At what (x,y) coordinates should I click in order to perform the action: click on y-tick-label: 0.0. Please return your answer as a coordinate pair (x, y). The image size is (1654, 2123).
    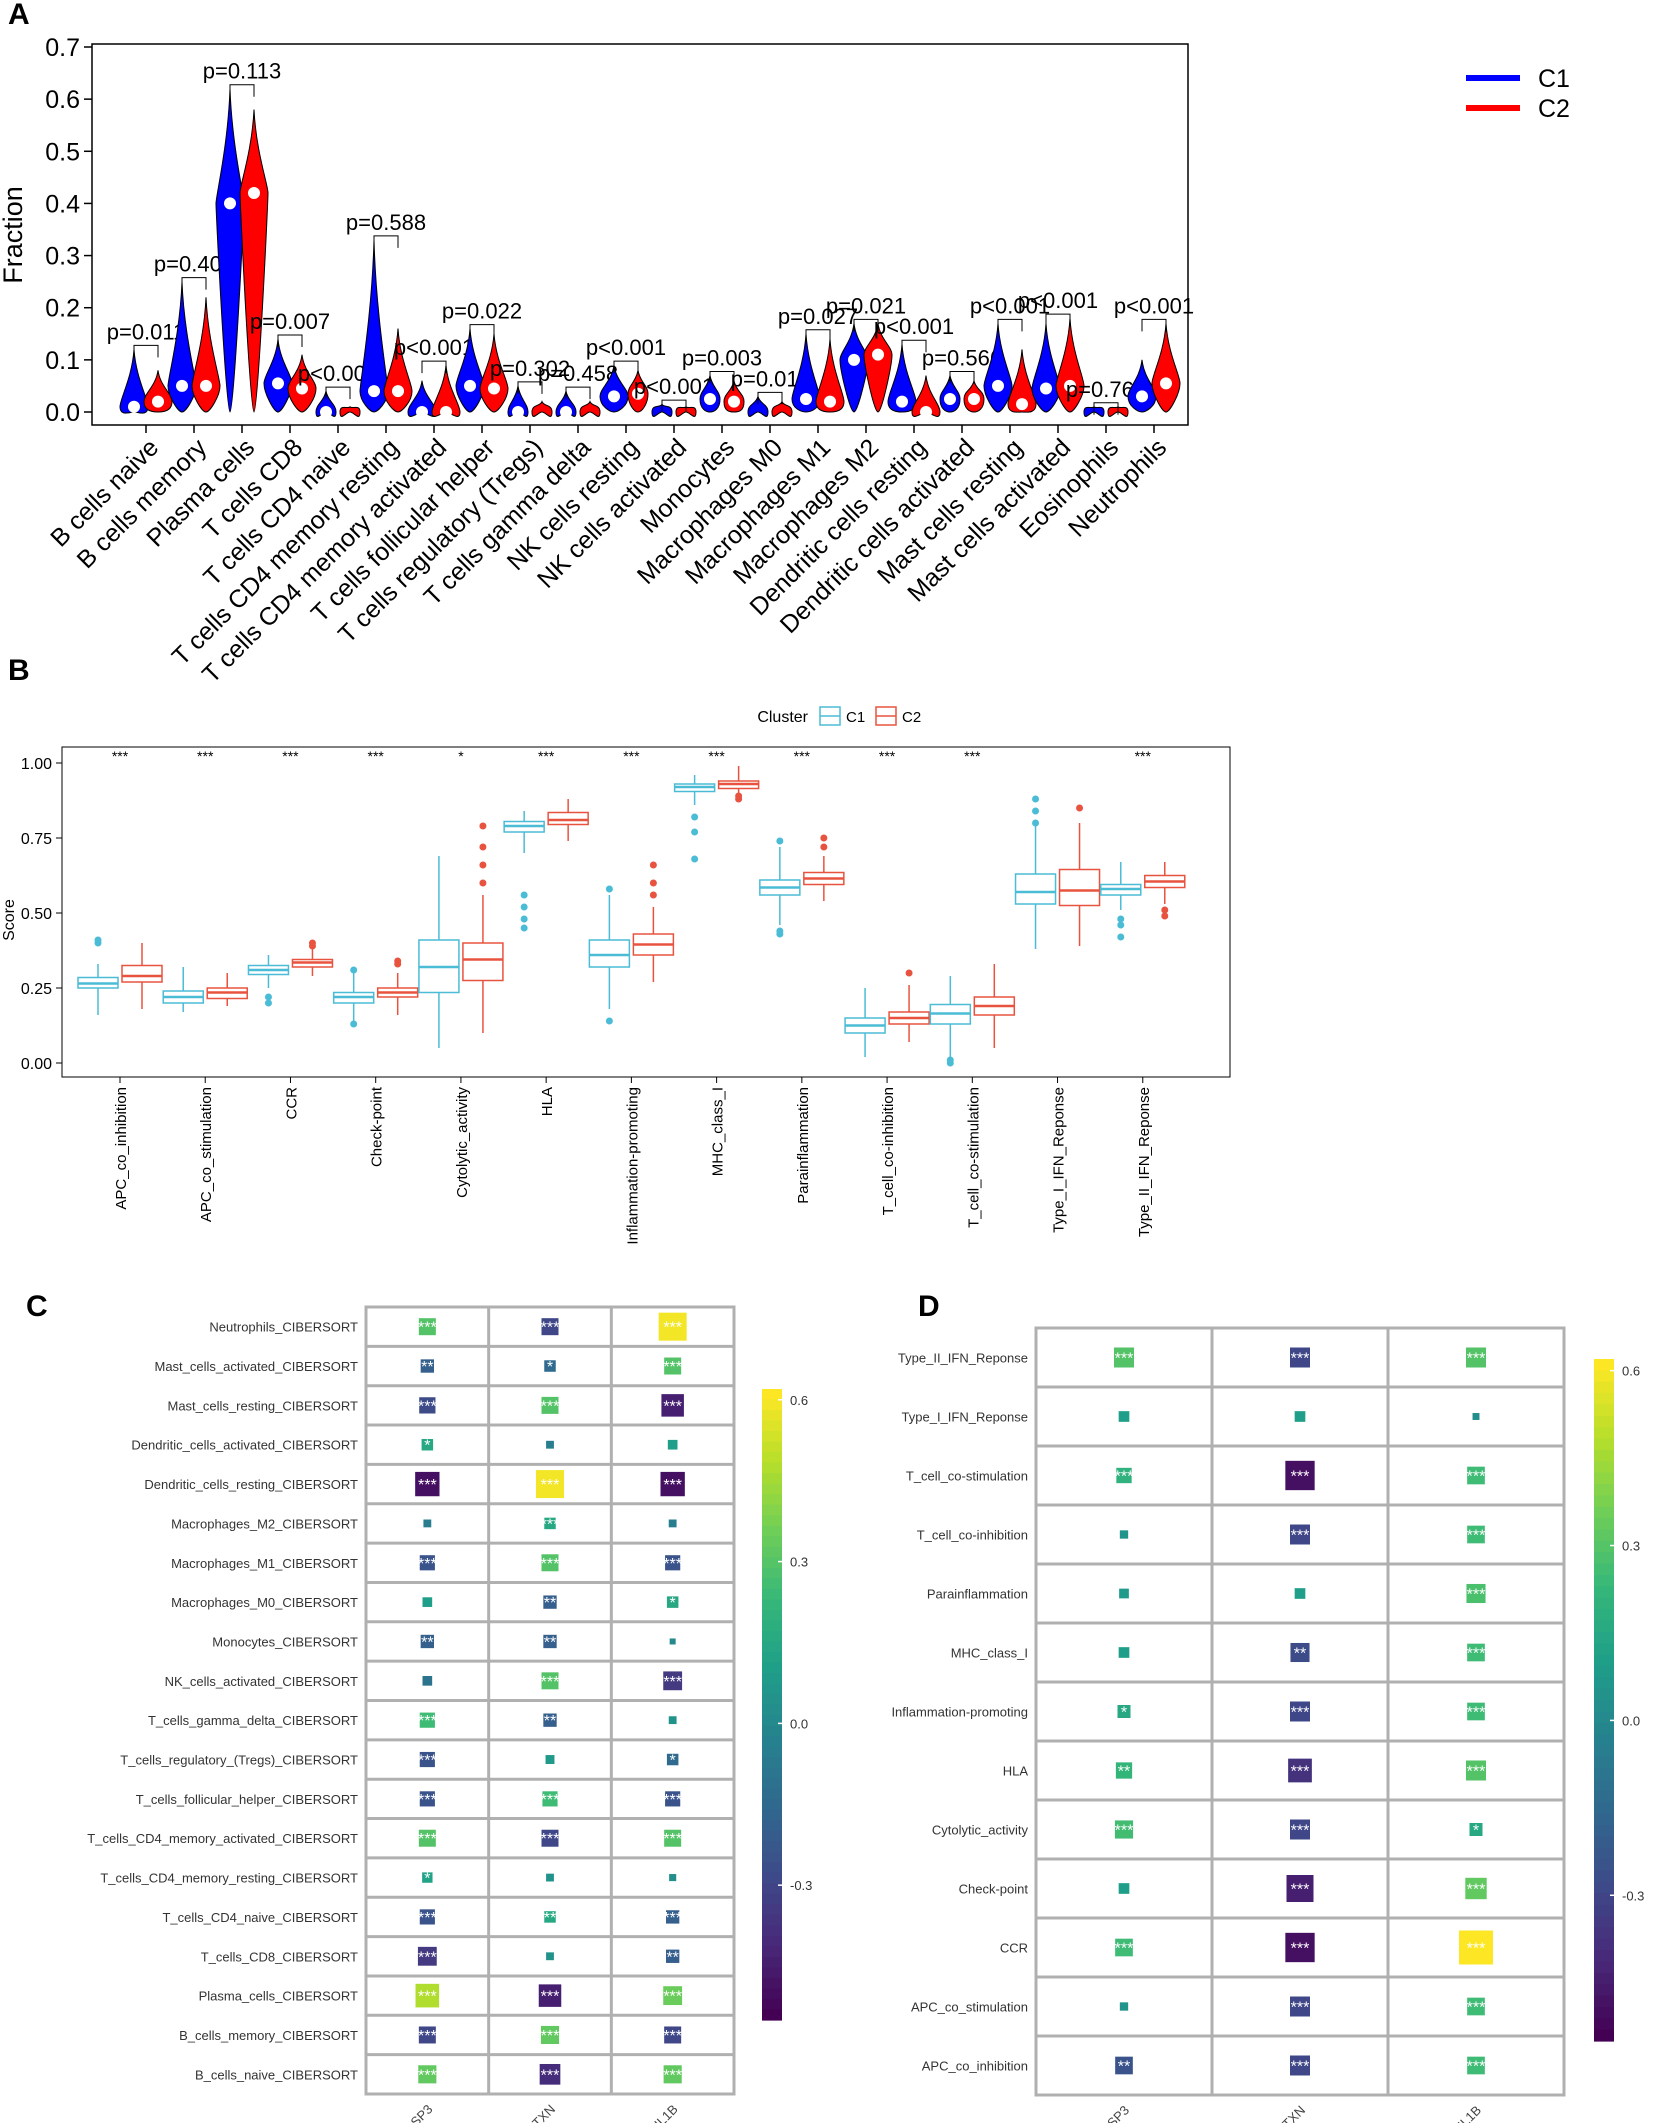
    Looking at the image, I should click on (62, 413).